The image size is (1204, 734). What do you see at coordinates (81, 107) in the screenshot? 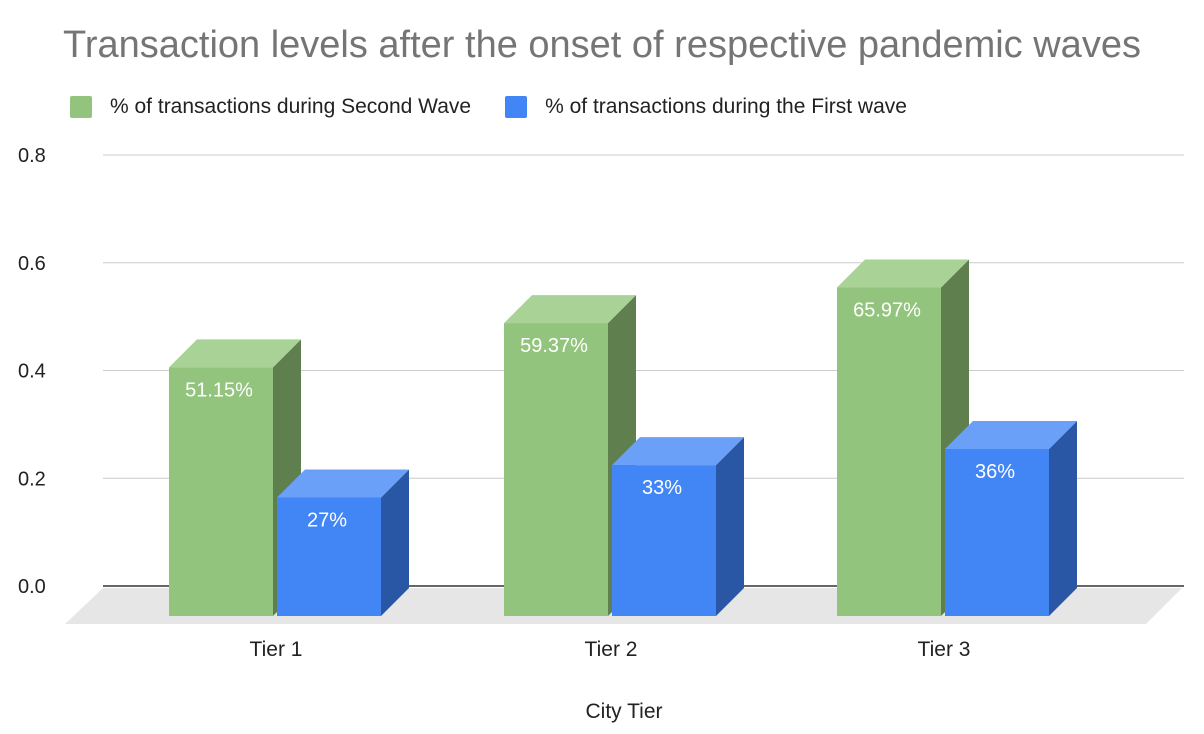
I see `legend-swatch-second-wave` at bounding box center [81, 107].